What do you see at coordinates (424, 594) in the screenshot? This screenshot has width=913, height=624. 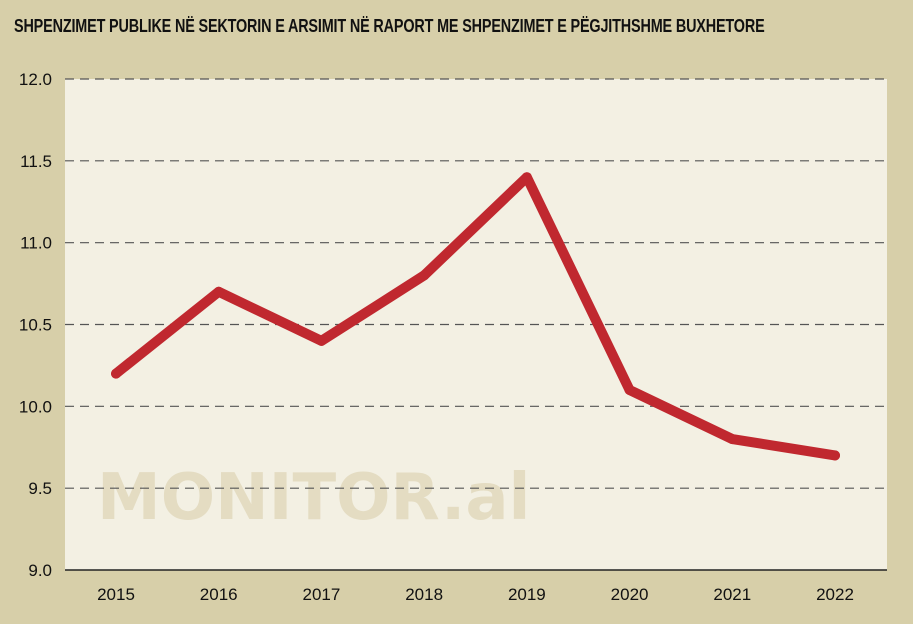 I see `x-tick-label: 2018` at bounding box center [424, 594].